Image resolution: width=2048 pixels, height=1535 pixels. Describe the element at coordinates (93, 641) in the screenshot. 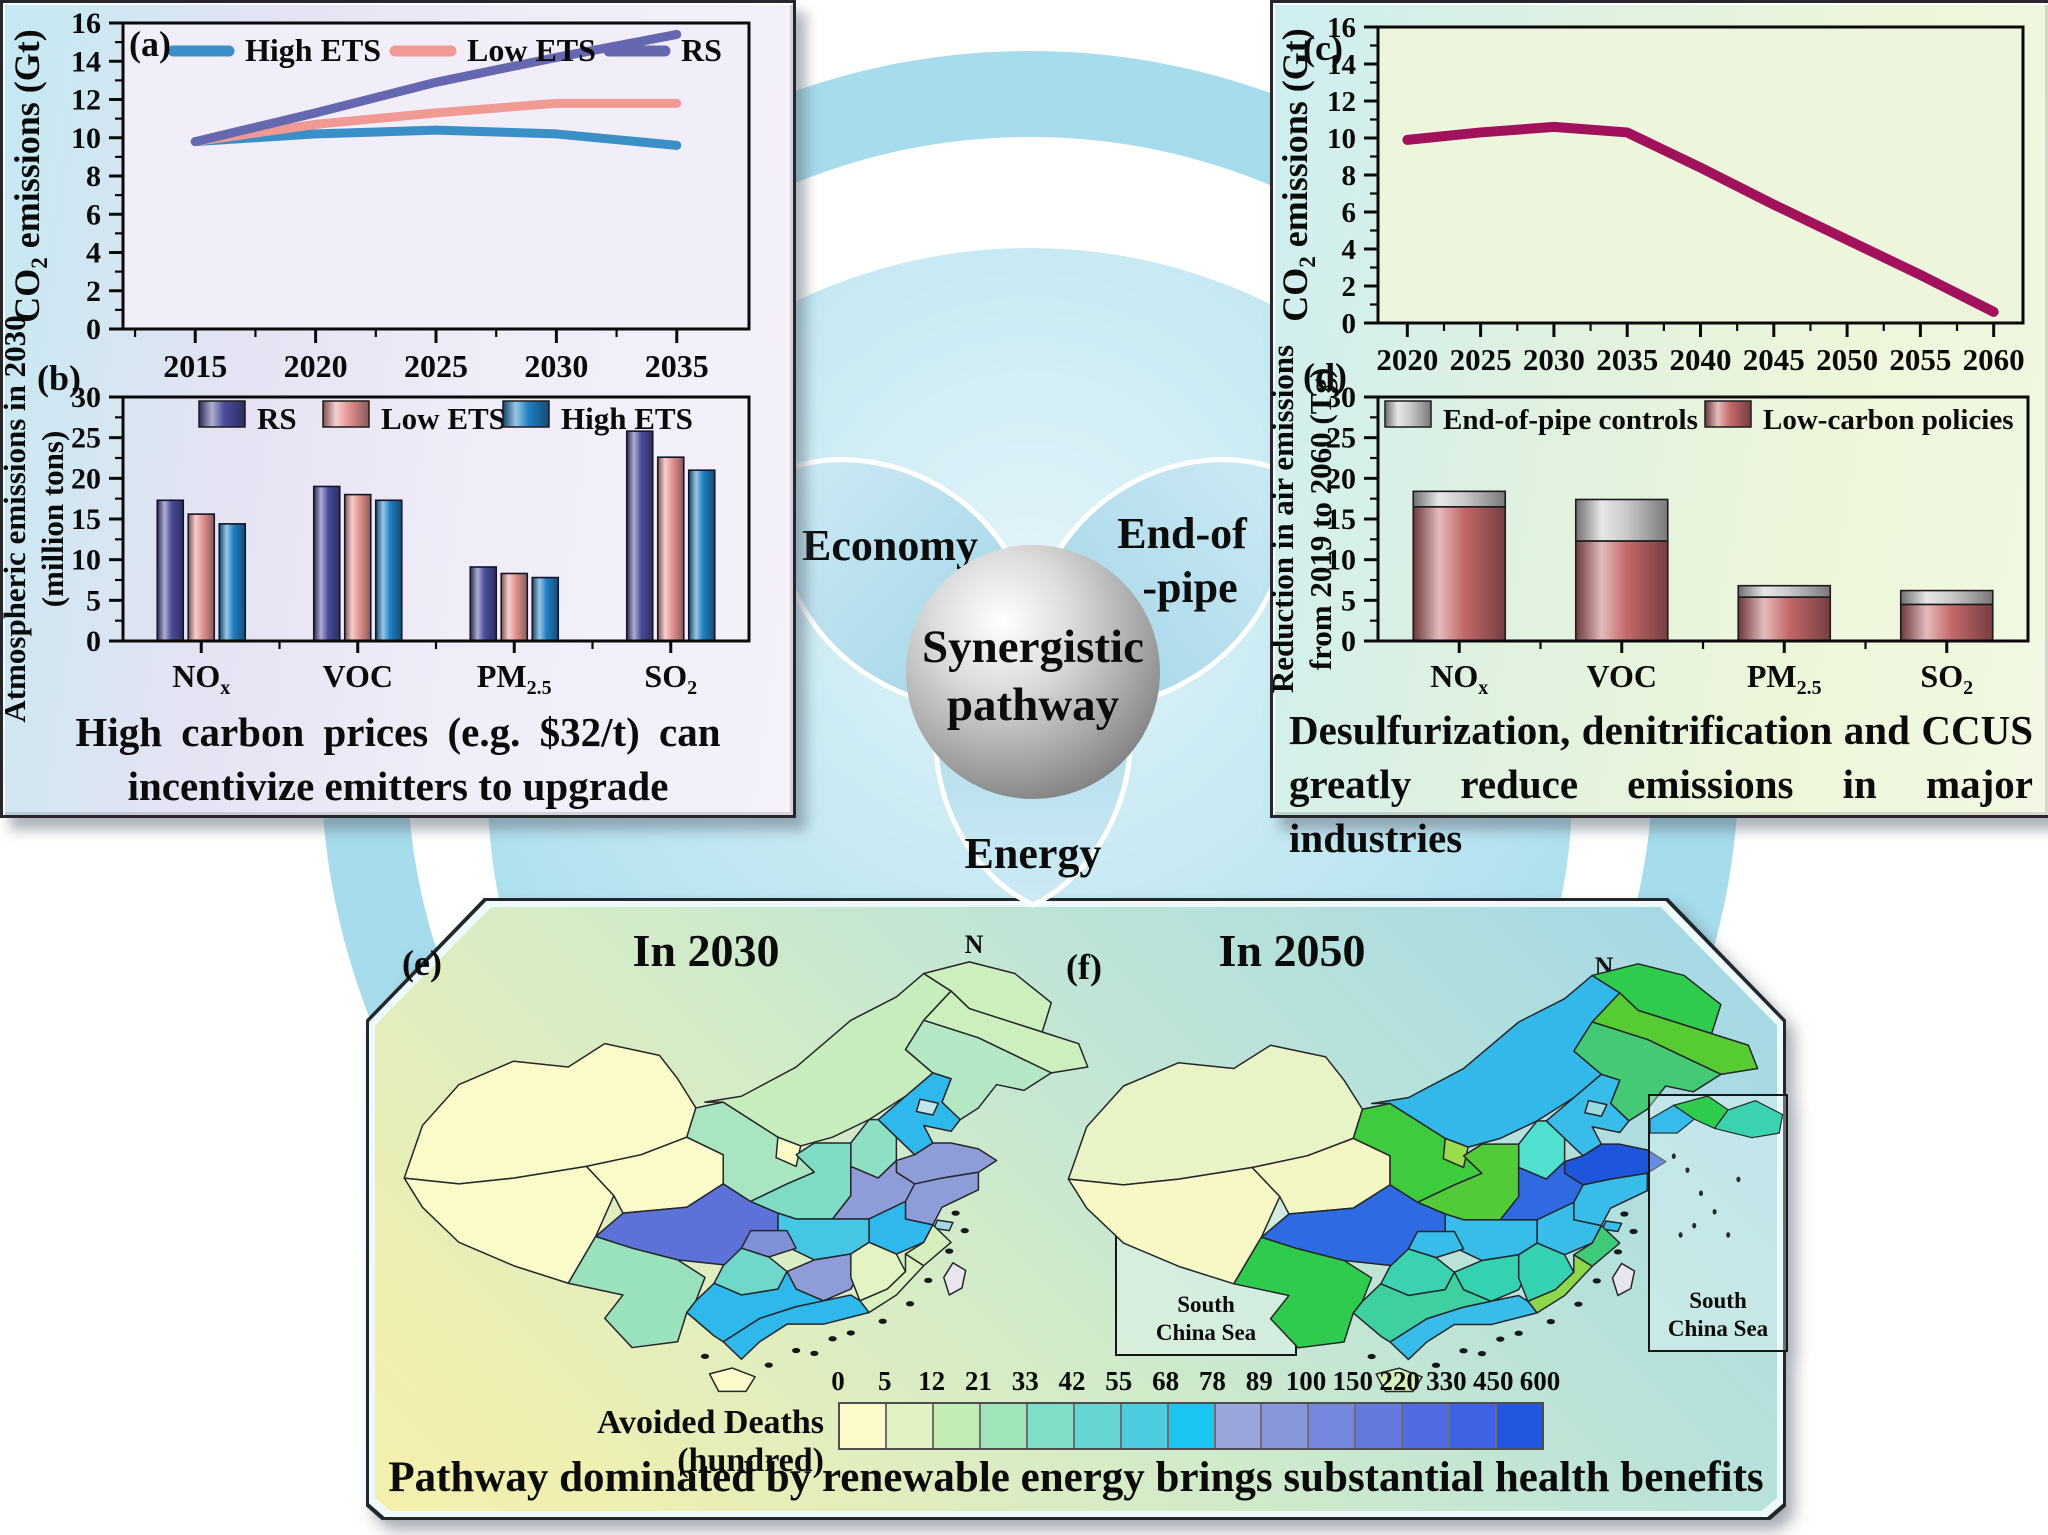

I see `svg-text: 0` at that location.